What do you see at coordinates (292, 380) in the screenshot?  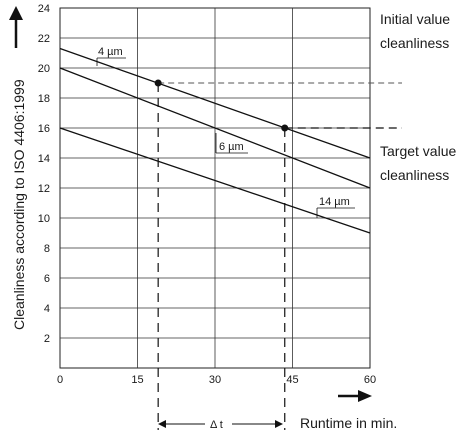 I see `x-tick-45: 45` at bounding box center [292, 380].